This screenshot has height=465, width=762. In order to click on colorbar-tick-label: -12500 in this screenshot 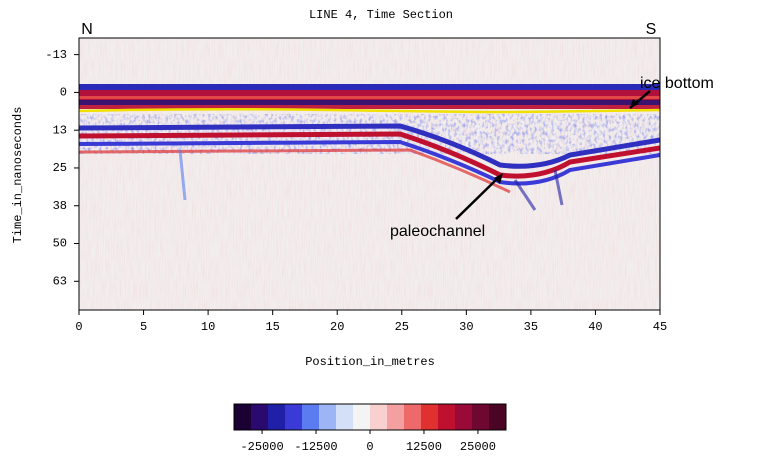, I will do `click(315, 447)`.